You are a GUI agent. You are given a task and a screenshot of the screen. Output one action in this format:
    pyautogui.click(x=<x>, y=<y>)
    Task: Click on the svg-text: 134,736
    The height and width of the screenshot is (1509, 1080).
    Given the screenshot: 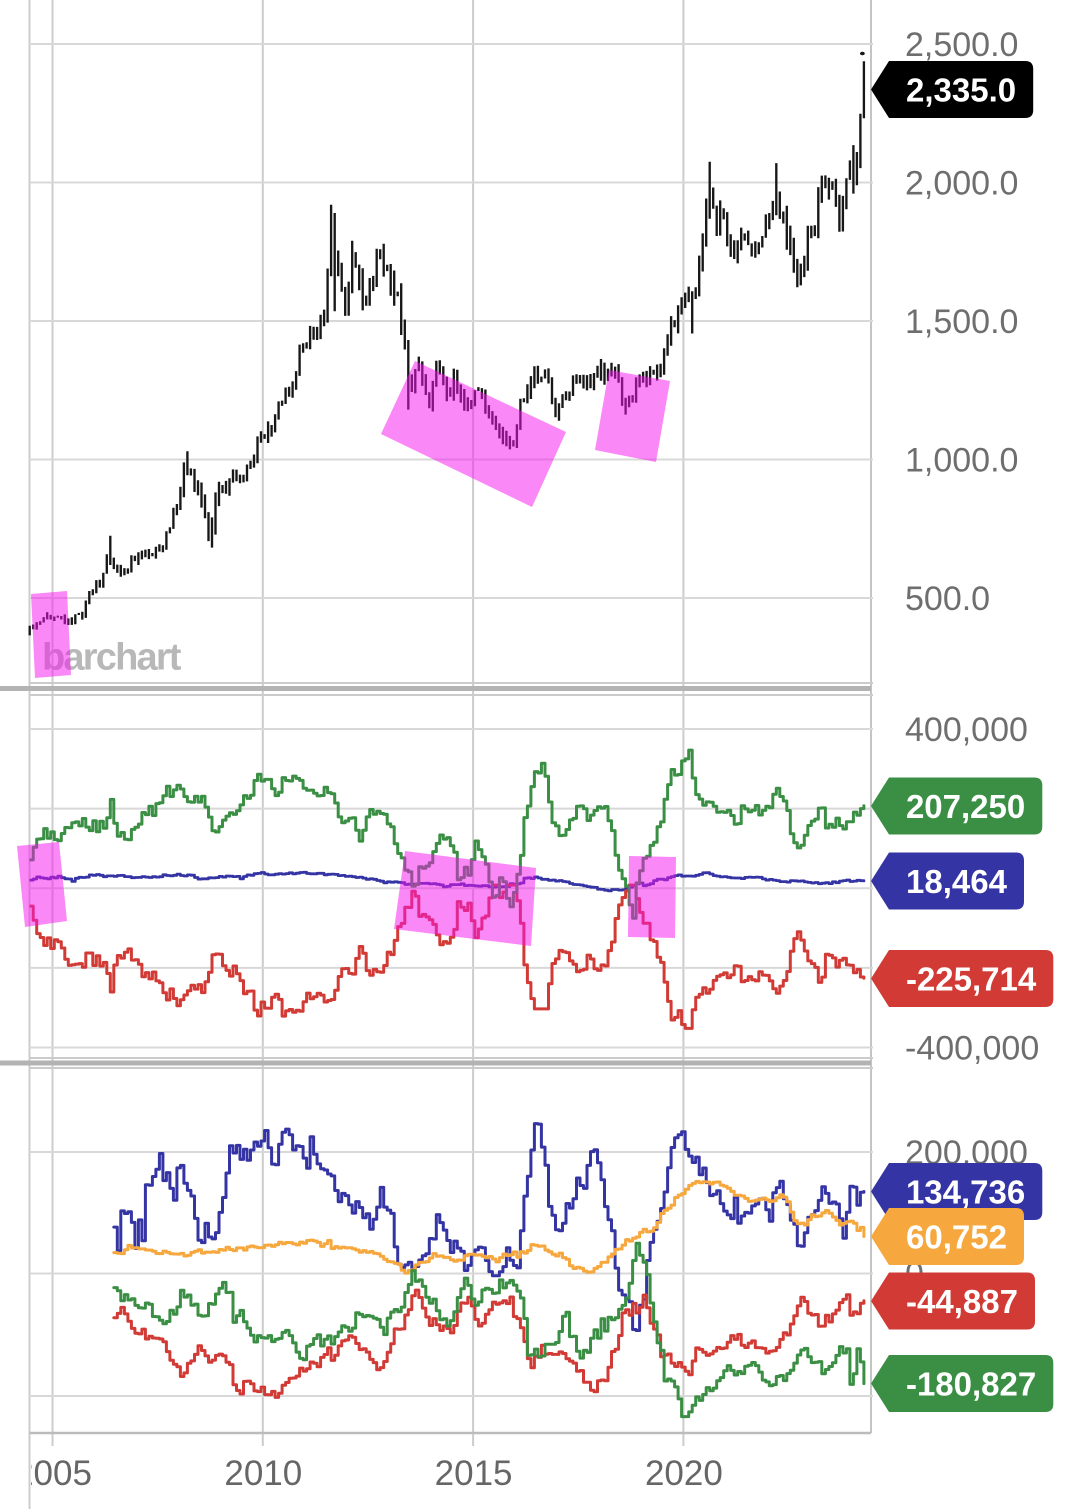 What is the action you would take?
    pyautogui.click(x=965, y=1192)
    